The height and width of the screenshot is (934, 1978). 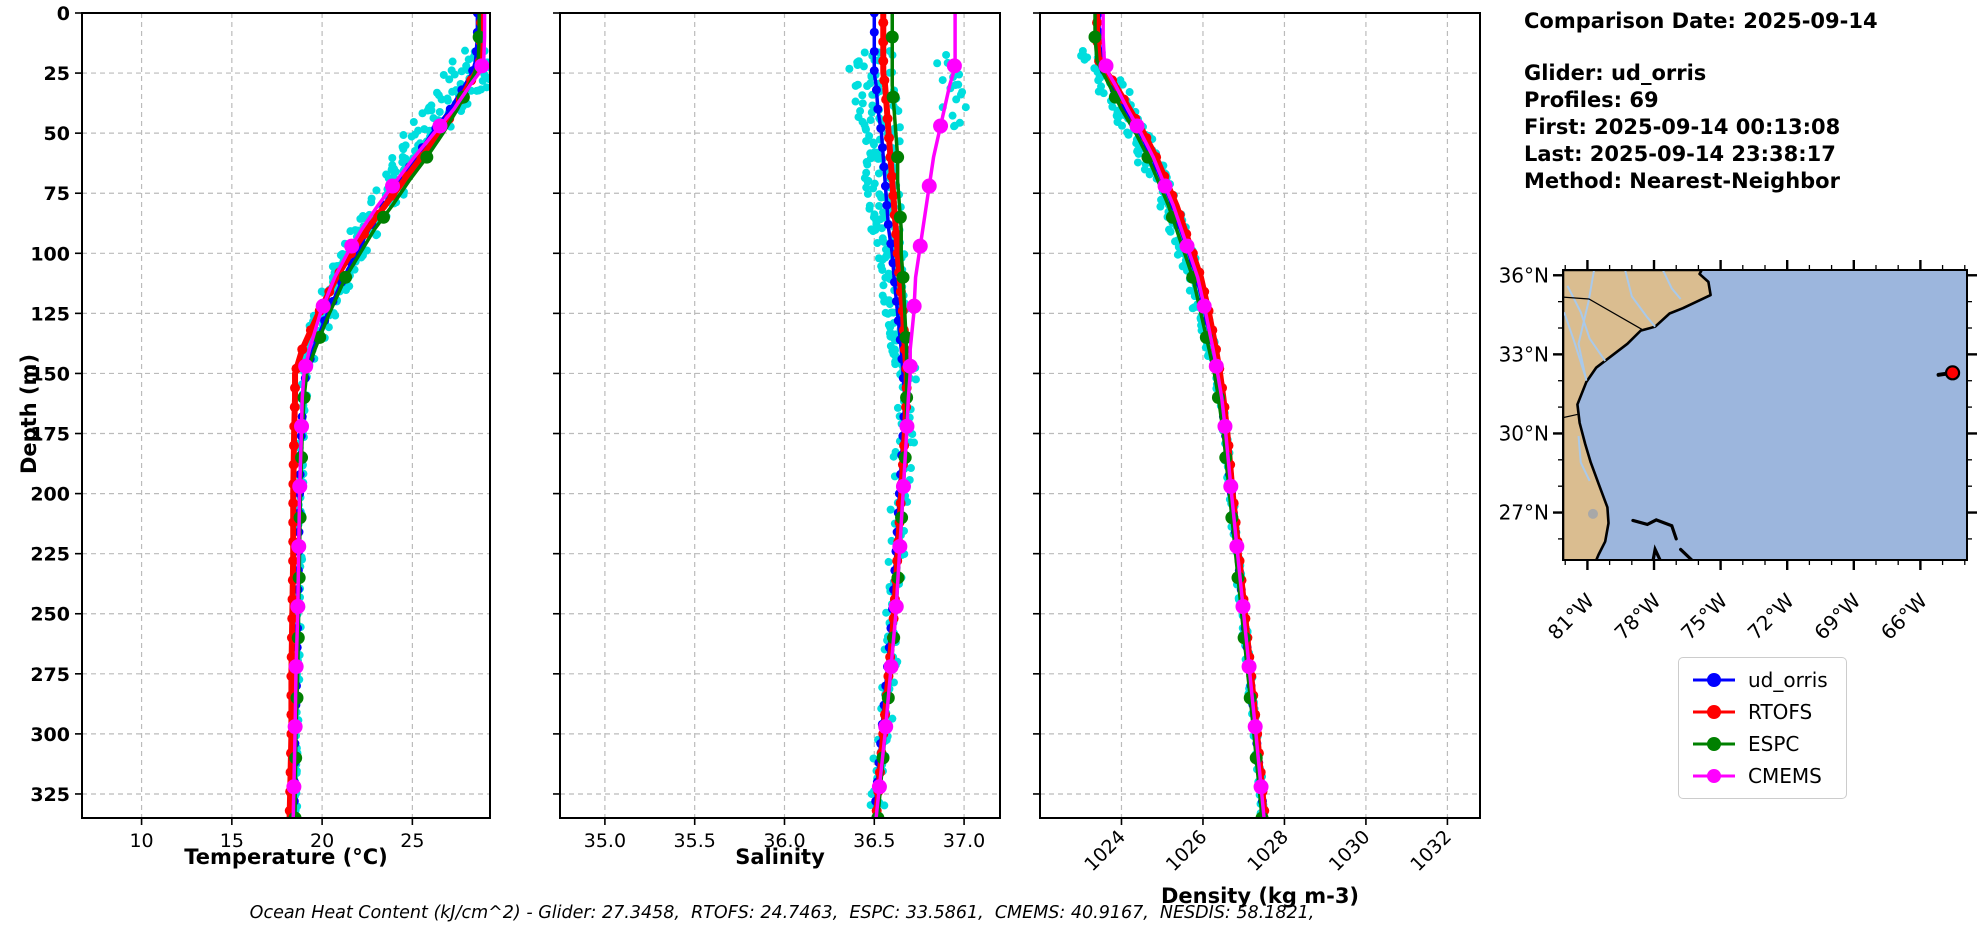 What do you see at coordinates (1785, 776) in the screenshot?
I see `legend-label: CMEMS` at bounding box center [1785, 776].